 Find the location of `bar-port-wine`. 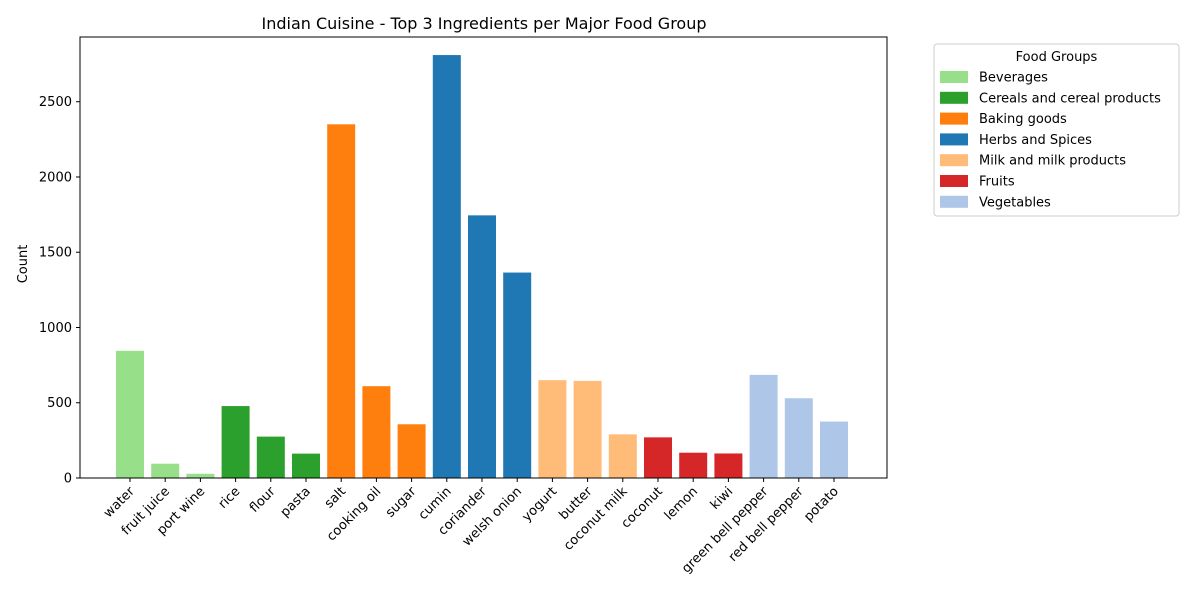

bar-port-wine is located at coordinates (200, 475).